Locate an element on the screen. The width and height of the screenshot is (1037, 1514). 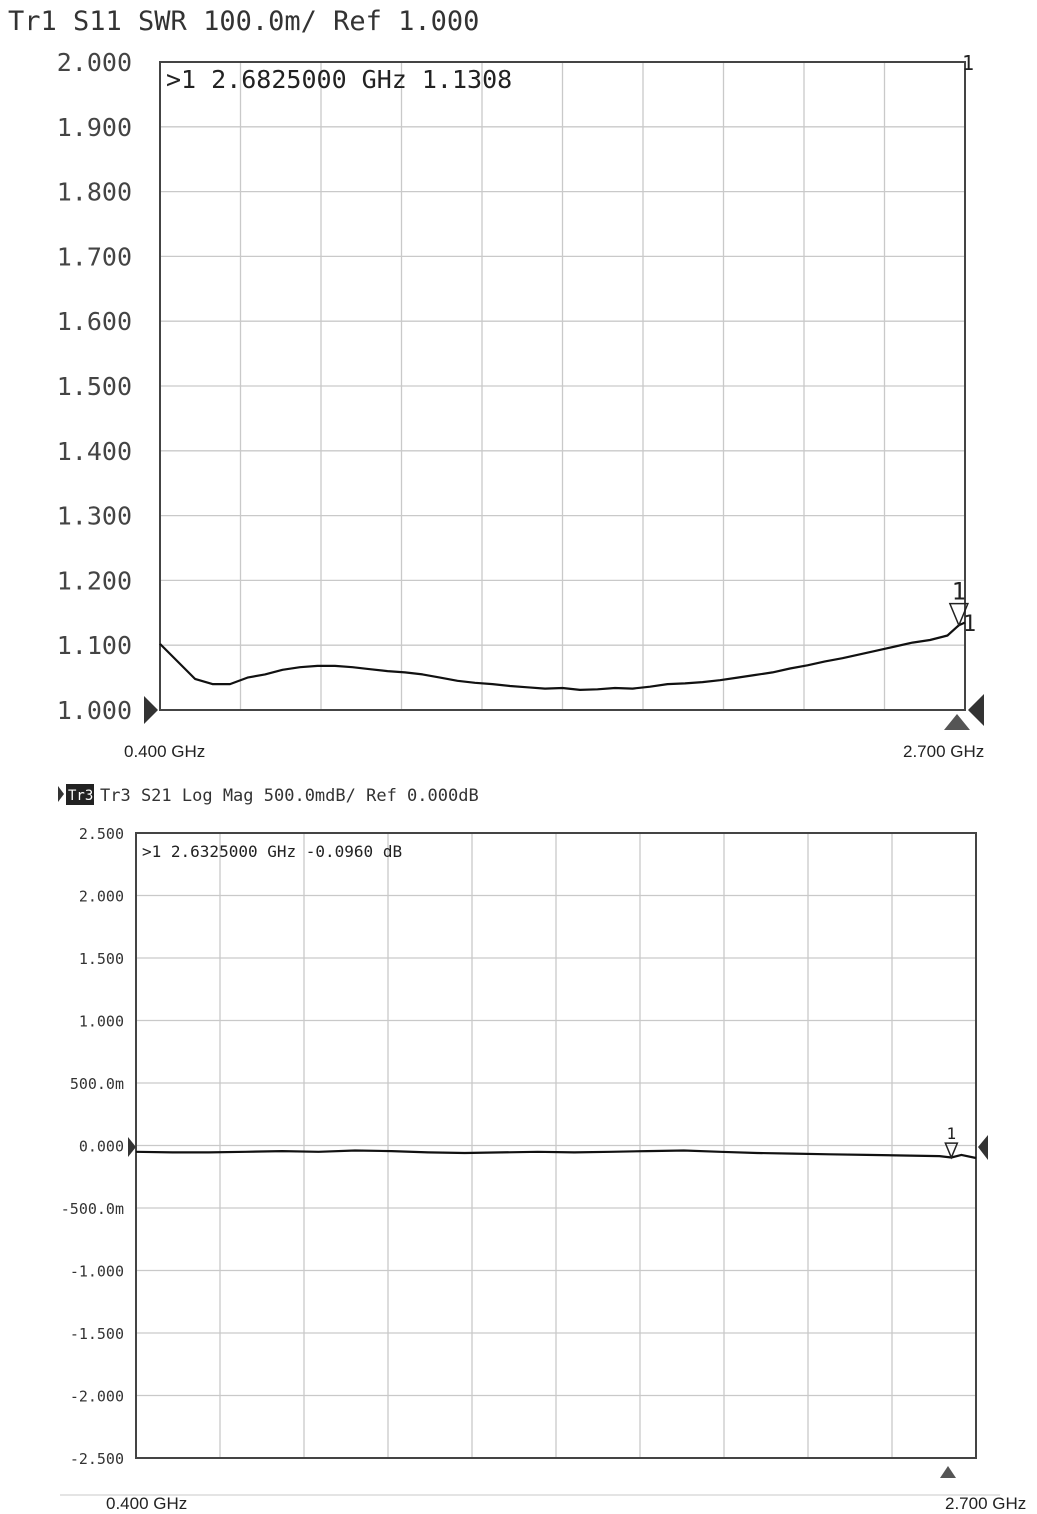
s11-y-tick-label: 1.600 is located at coordinates (94, 321).